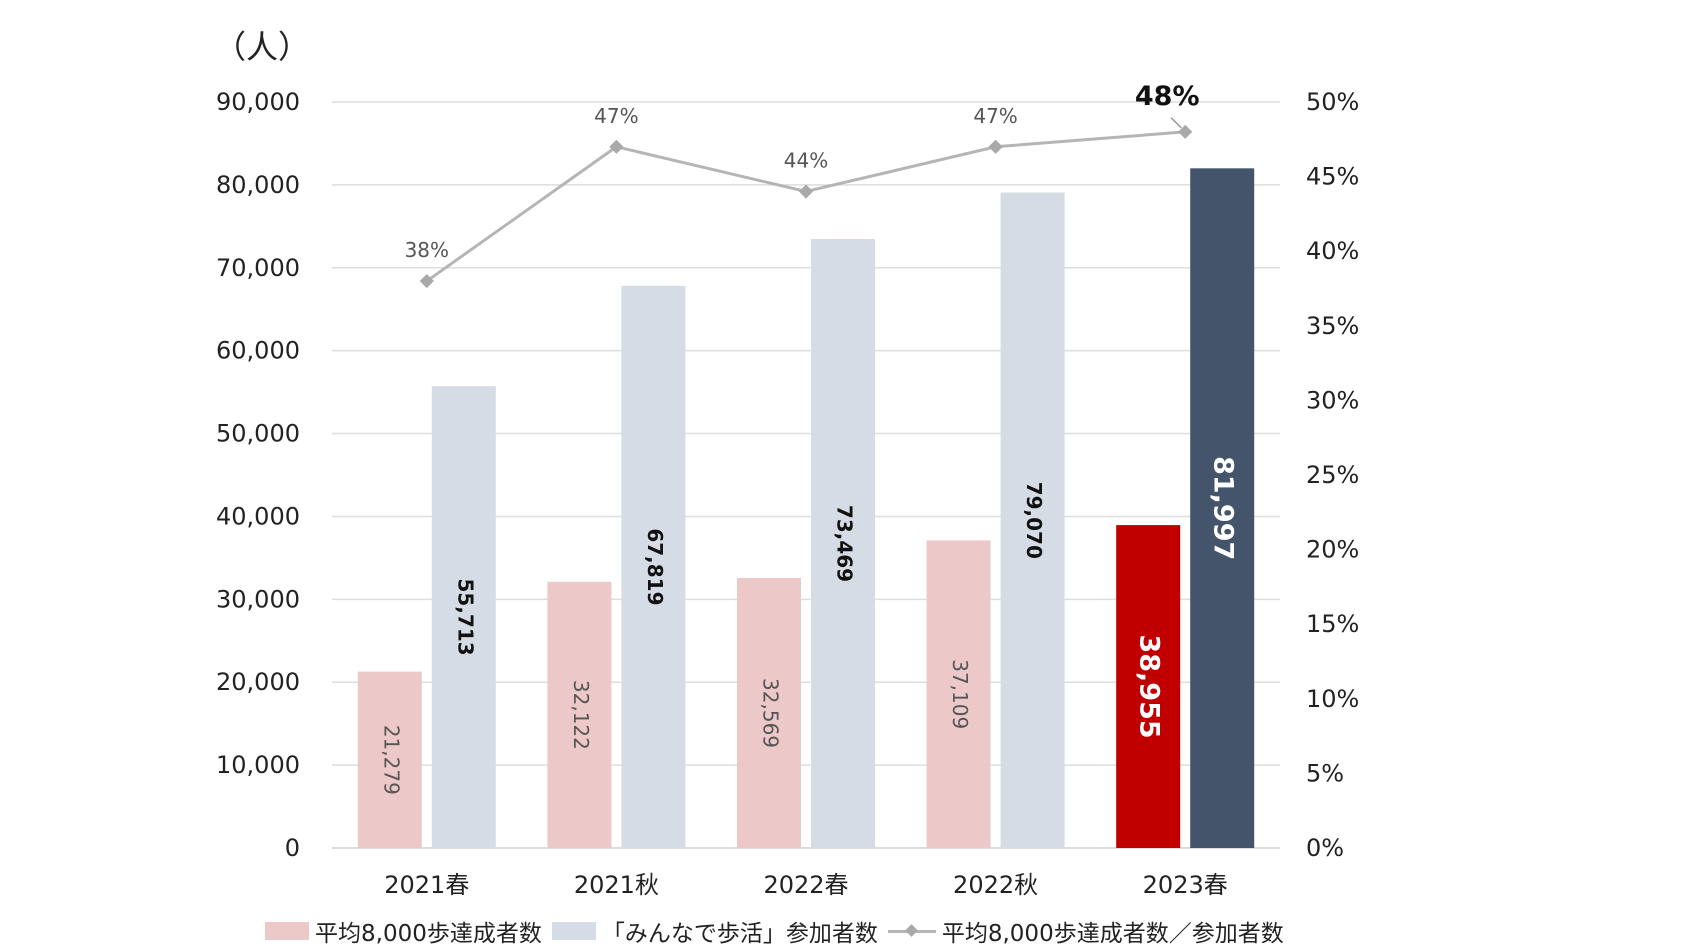  I want to click on left-axis-tick-label: 10,000, so click(258, 765).